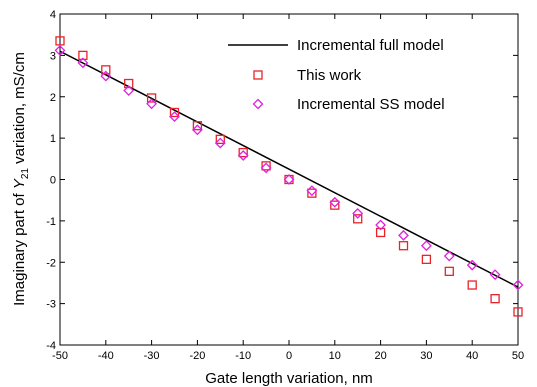 The height and width of the screenshot is (387, 537). I want to click on x-tick-label: 50, so click(518, 356).